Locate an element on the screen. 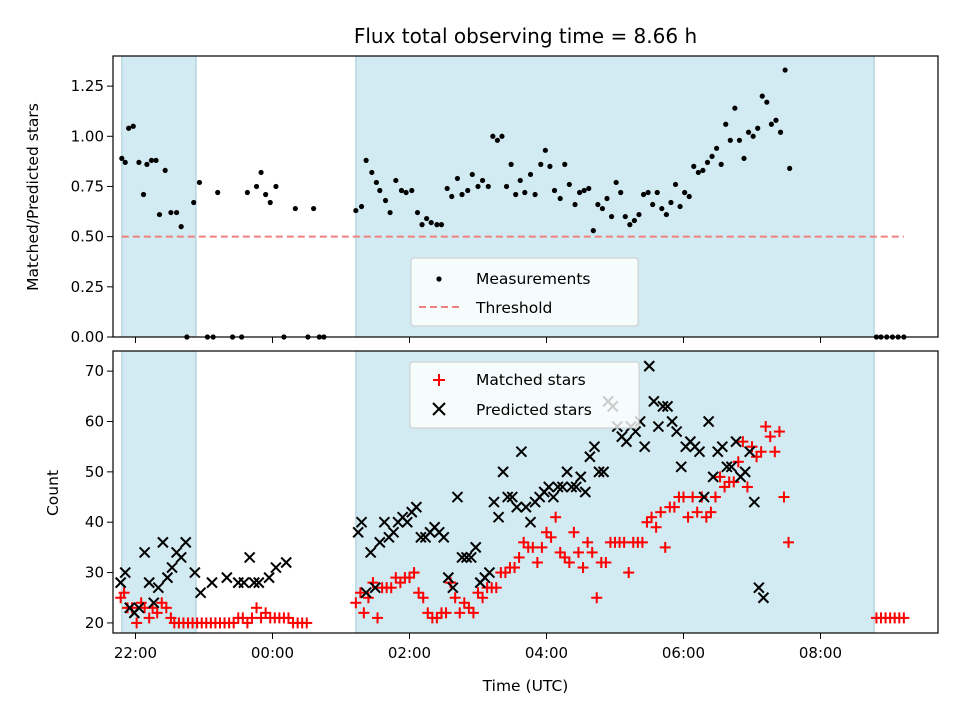 This screenshot has height=720, width=960. x-tick-label: 04:00 is located at coordinates (546, 653).